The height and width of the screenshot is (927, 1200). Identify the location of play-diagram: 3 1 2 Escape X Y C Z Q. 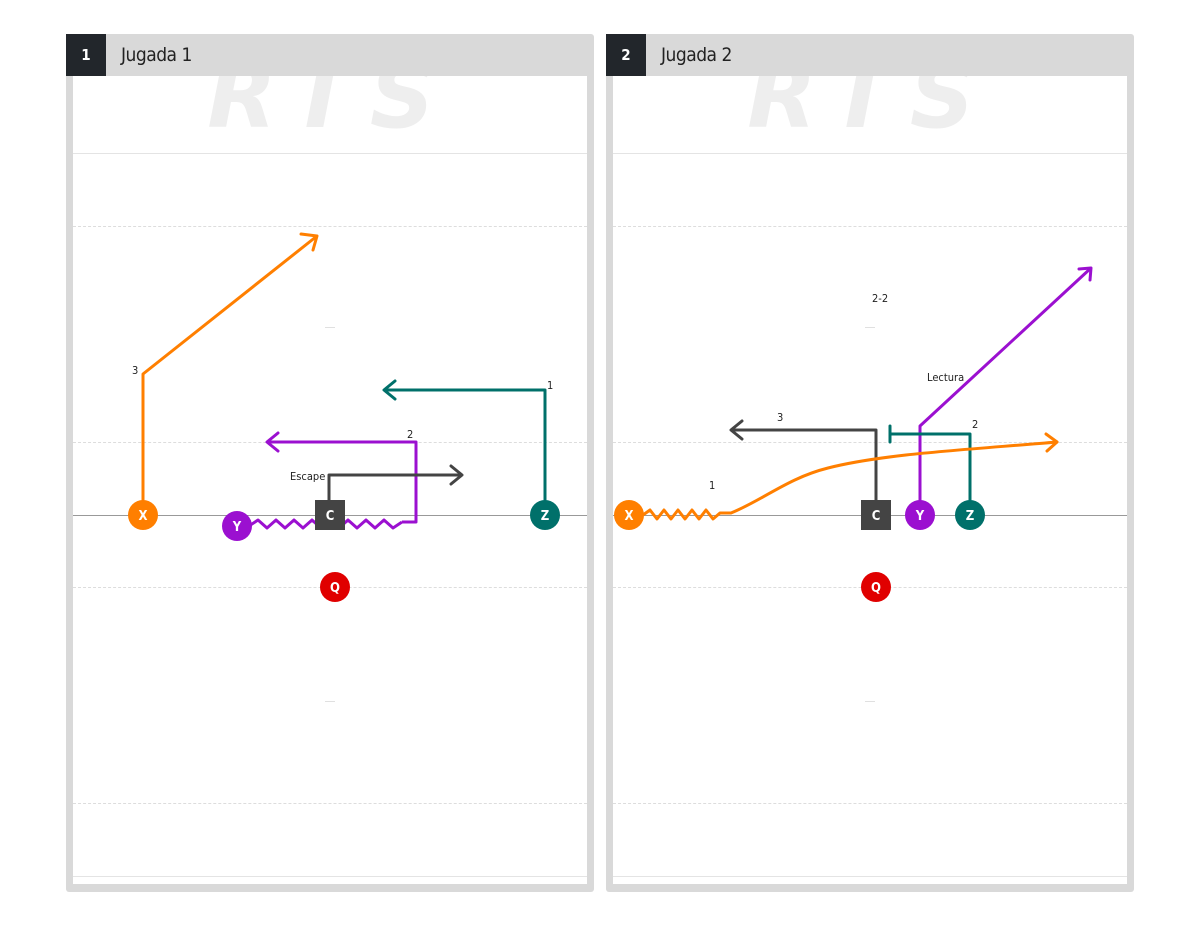
(344, 417).